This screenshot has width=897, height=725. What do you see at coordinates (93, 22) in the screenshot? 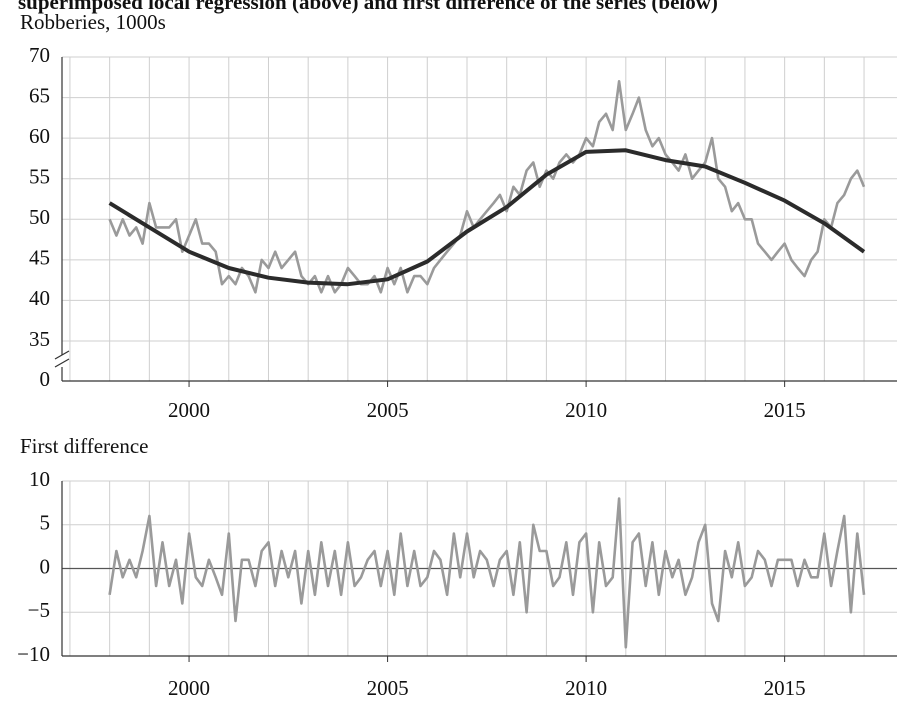
I see `y-axis-label: Robberies, 1000s` at bounding box center [93, 22].